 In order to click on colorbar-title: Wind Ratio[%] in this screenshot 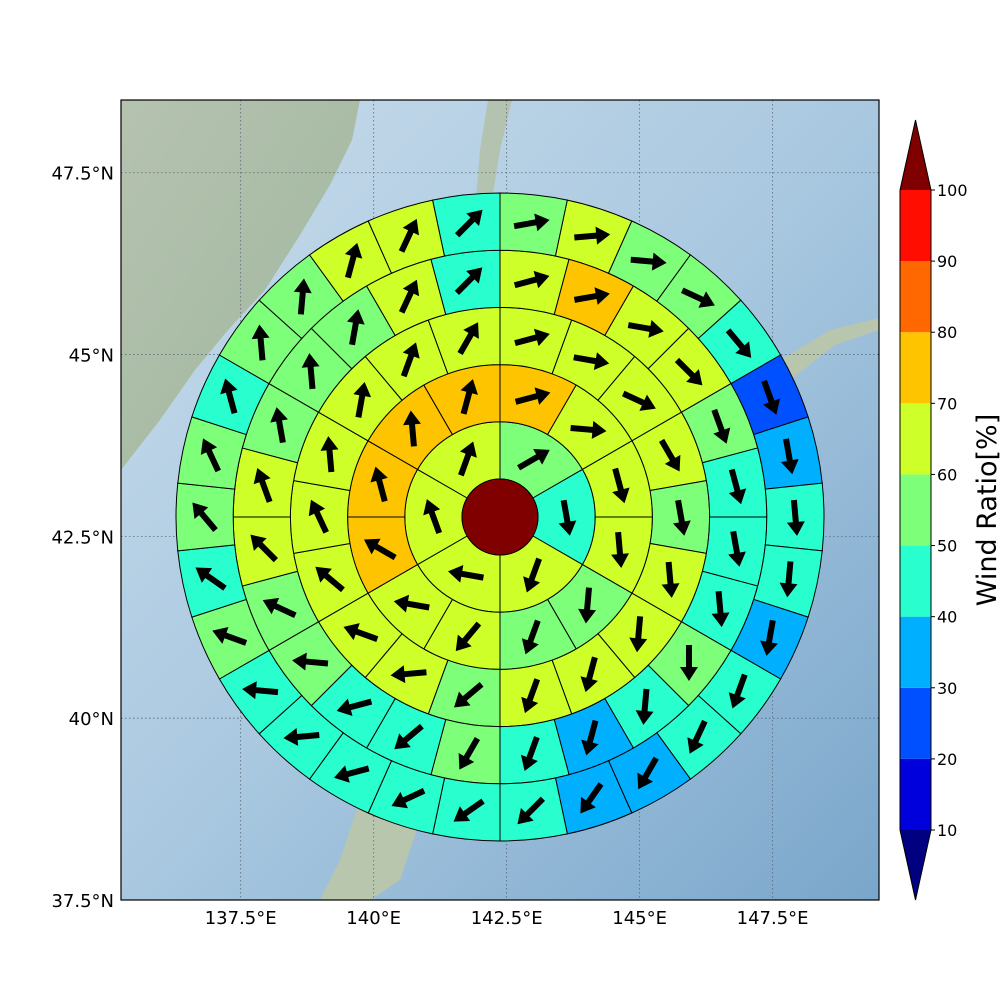, I will do `click(986, 510)`.